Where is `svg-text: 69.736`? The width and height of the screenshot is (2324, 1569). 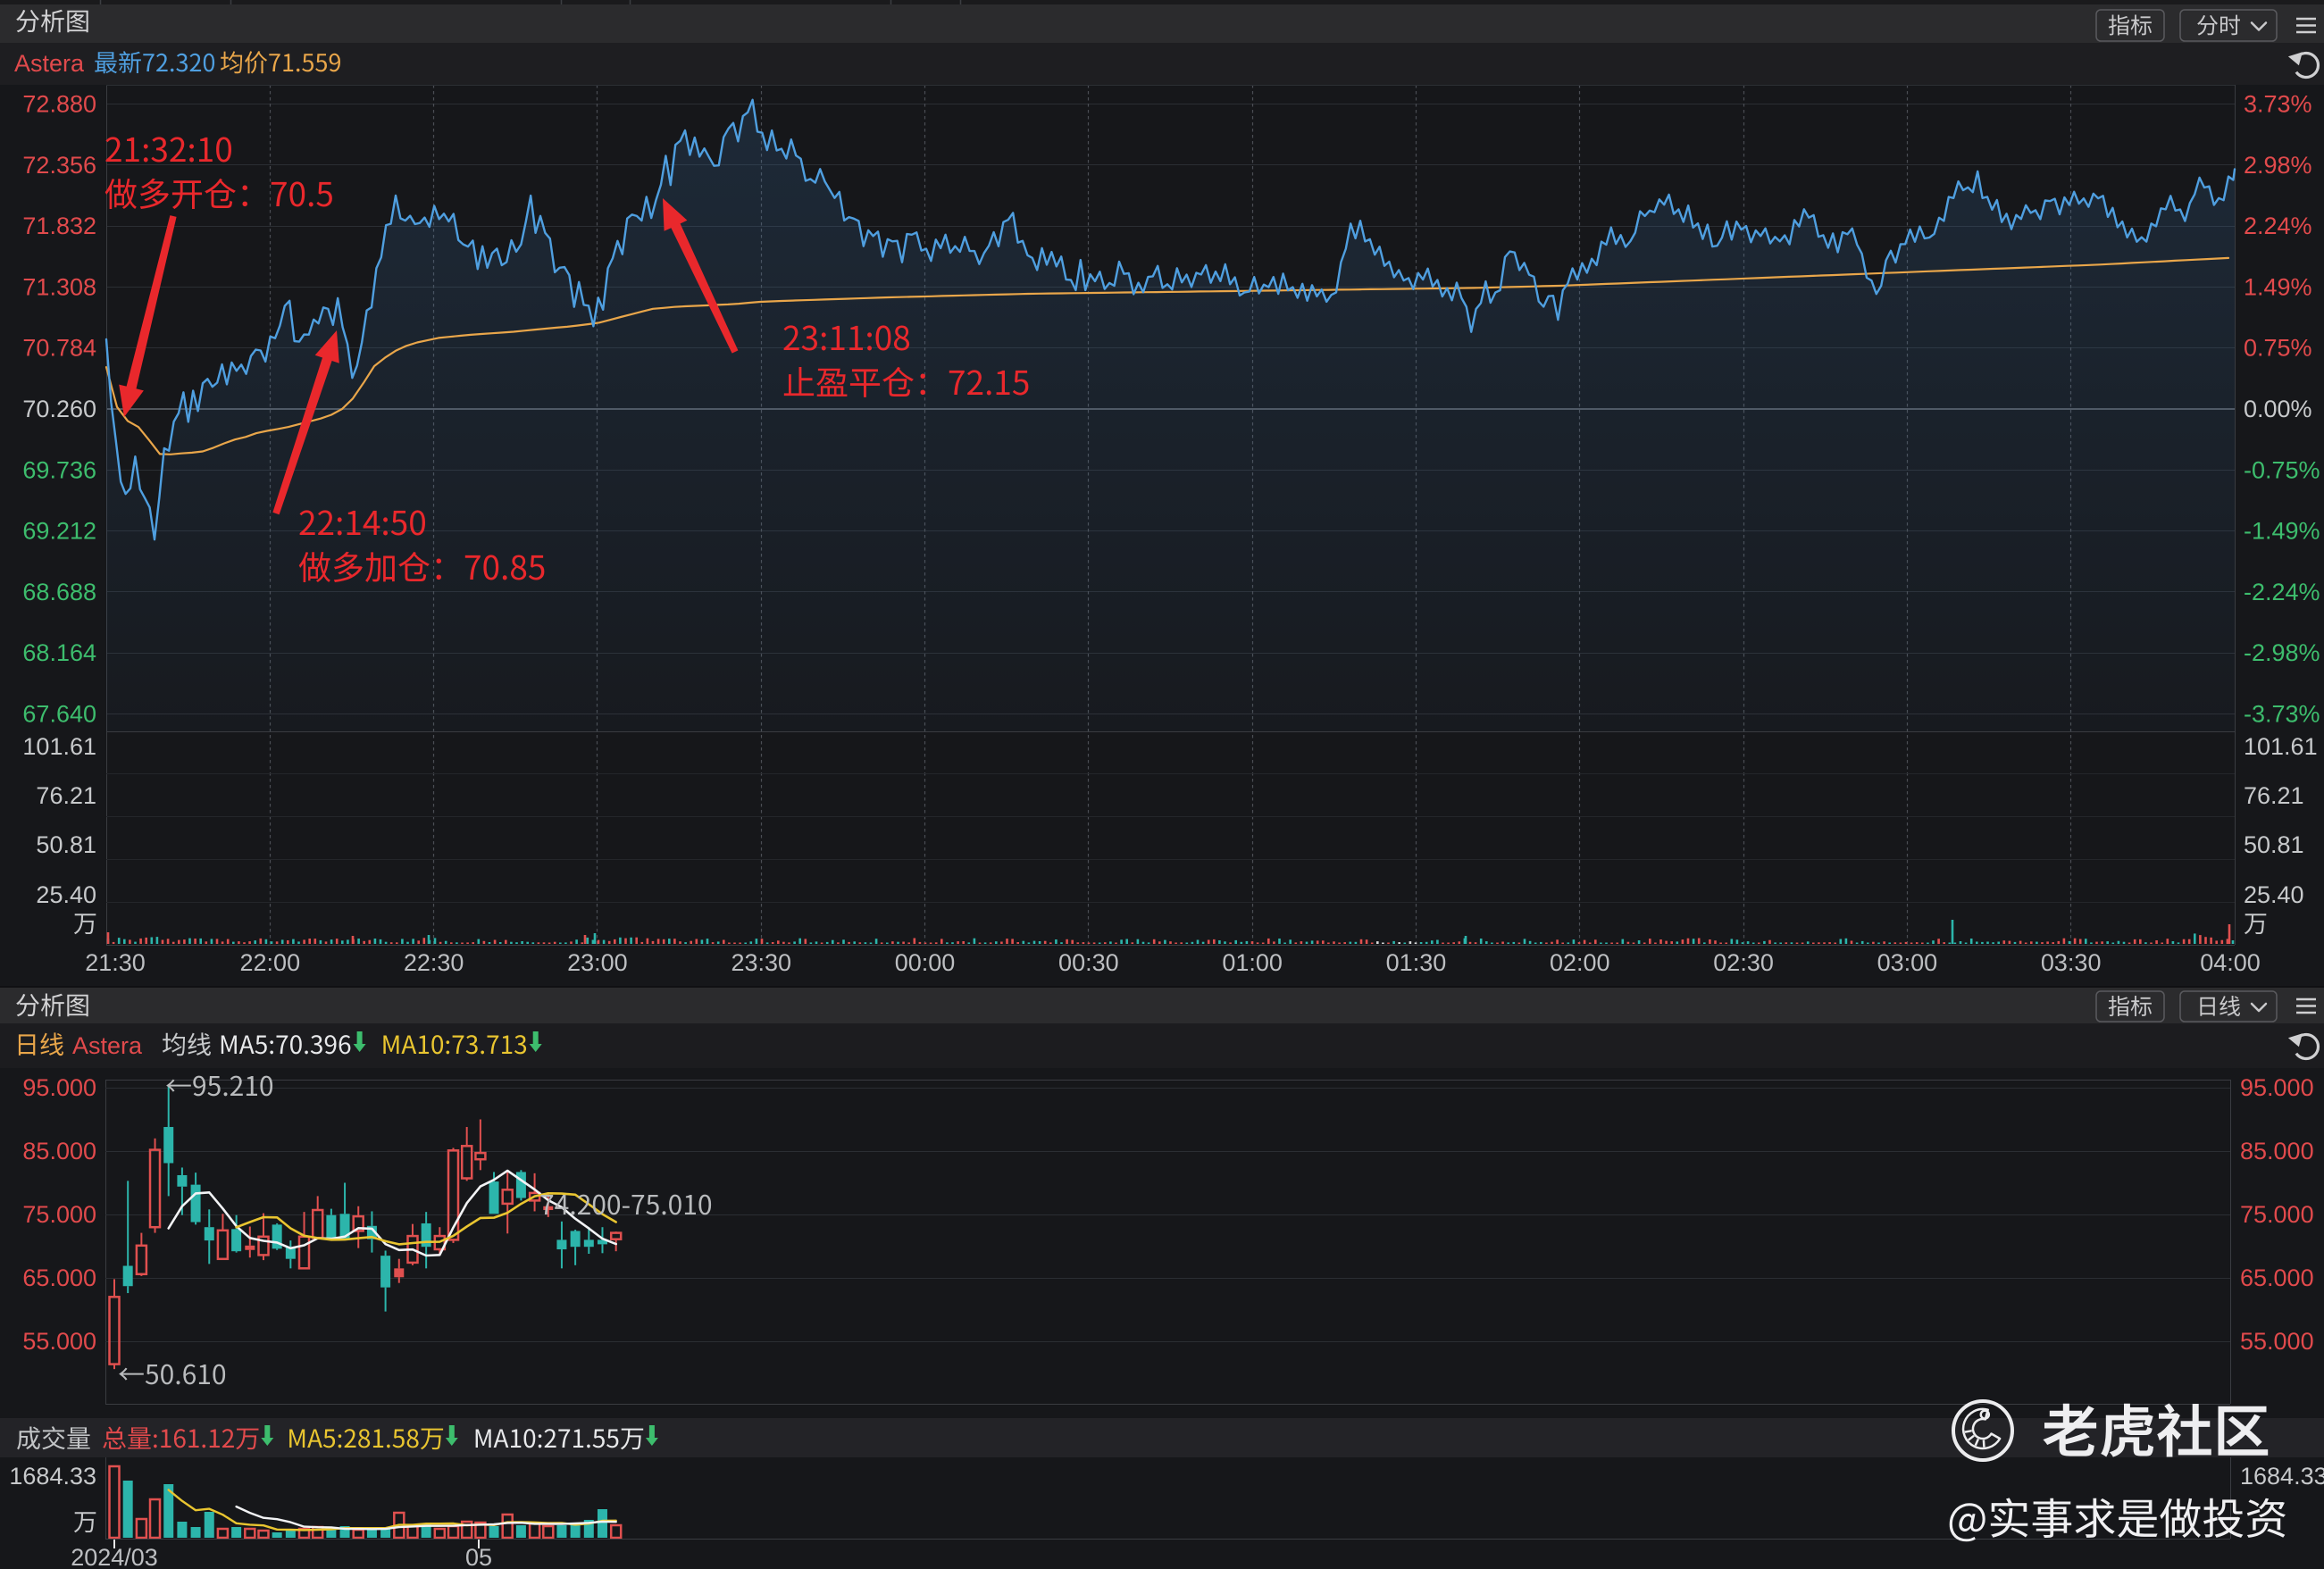
svg-text: 69.736 is located at coordinates (59, 470).